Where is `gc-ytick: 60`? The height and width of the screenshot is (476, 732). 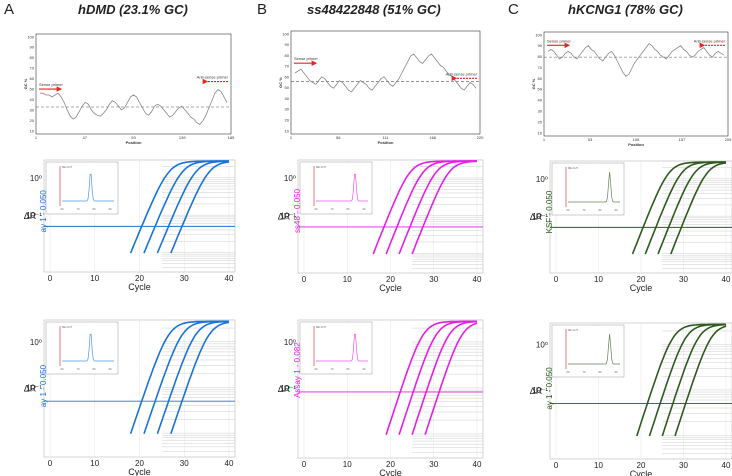 gc-ytick: 60 is located at coordinates (32, 78).